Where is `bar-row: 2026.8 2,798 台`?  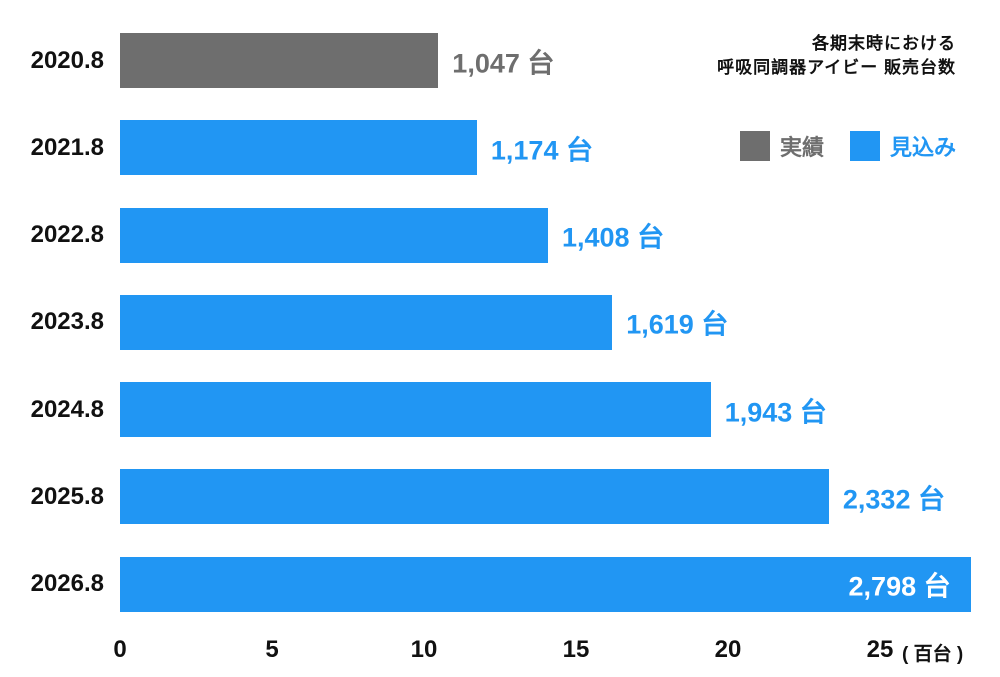 bar-row: 2026.8 2,798 台 is located at coordinates (500, 584).